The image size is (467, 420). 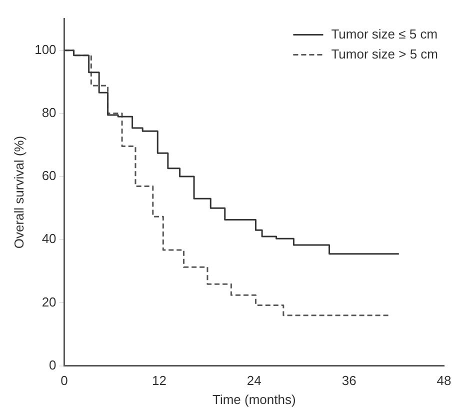 I want to click on x-axis-title: Time (months), so click(x=254, y=399).